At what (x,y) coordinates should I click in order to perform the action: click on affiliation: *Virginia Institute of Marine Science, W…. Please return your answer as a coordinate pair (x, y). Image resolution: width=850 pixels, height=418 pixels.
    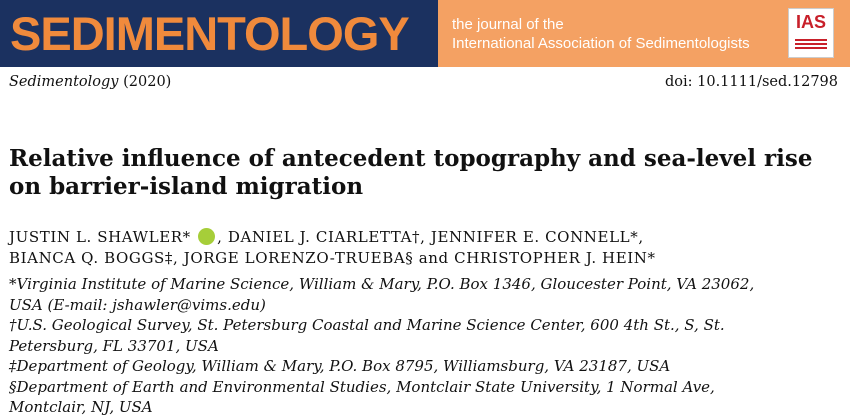
    Looking at the image, I should click on (382, 294).